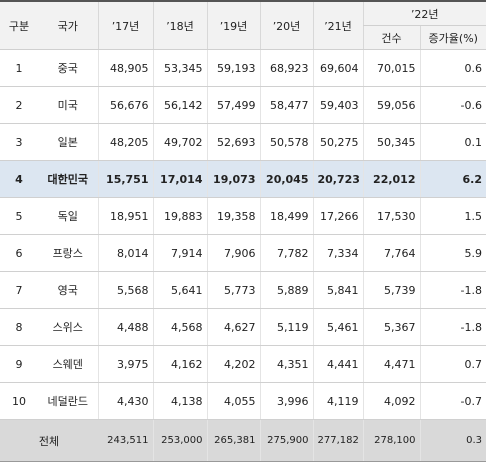 This screenshot has width=486, height=462. What do you see at coordinates (19, 327) in the screenshot?
I see `row-number: 8` at bounding box center [19, 327].